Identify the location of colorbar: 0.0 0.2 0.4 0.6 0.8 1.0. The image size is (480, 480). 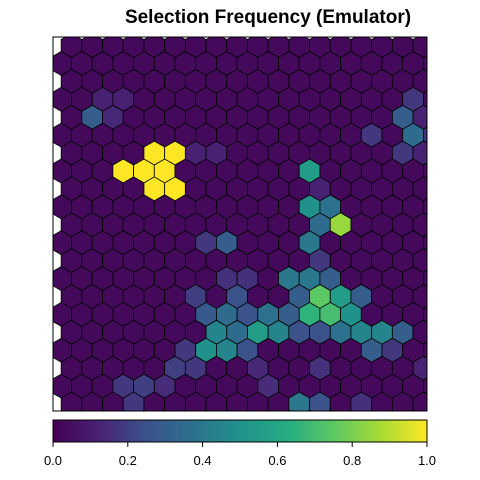
(240, 443).